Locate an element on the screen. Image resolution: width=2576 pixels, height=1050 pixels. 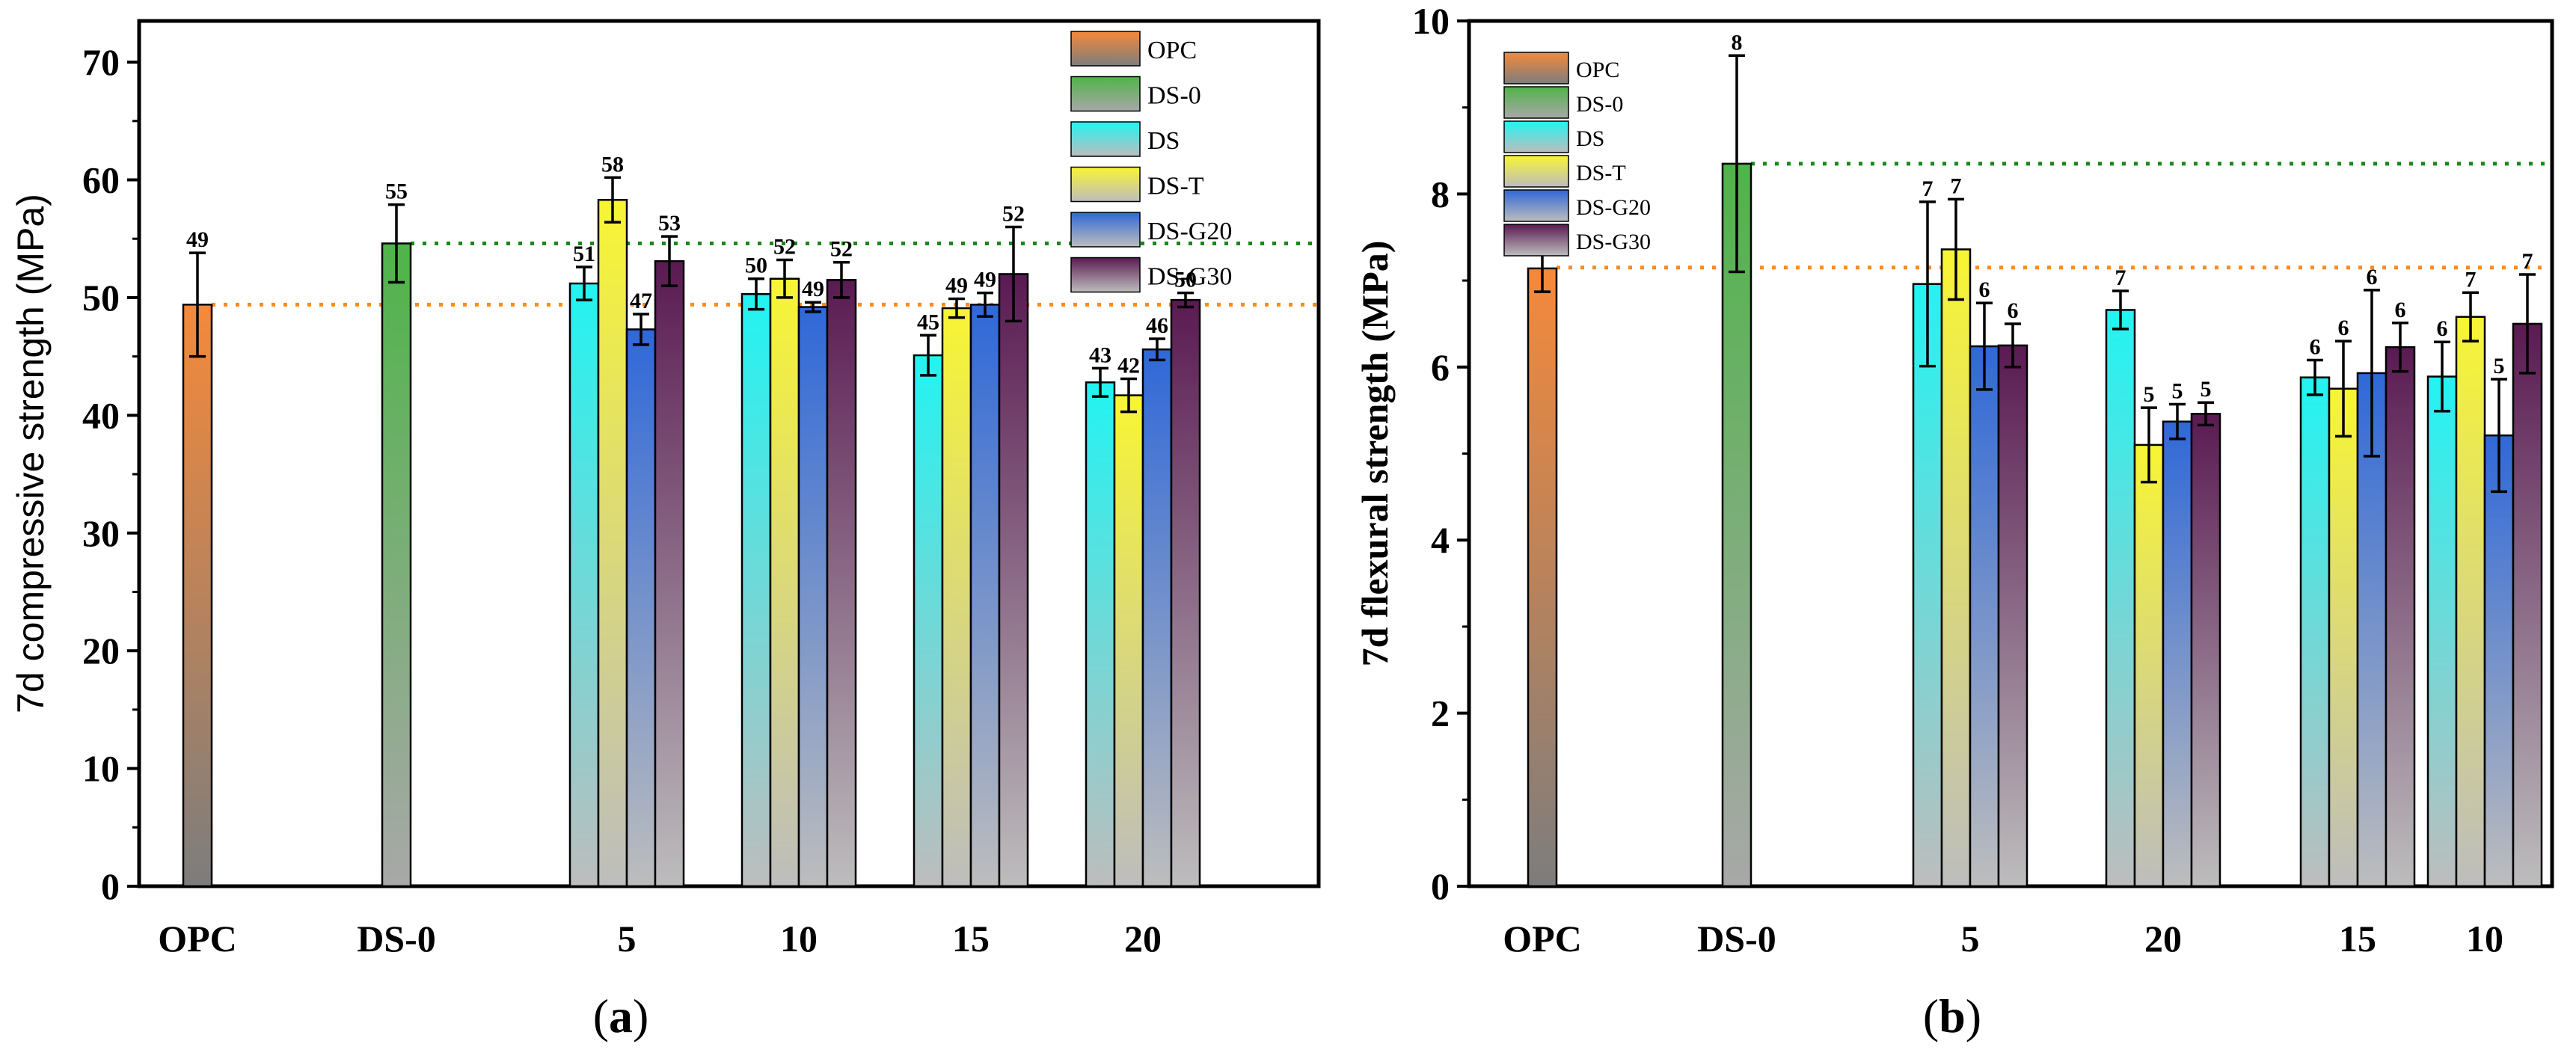
bar-20-ds-t is located at coordinates (1128, 641).